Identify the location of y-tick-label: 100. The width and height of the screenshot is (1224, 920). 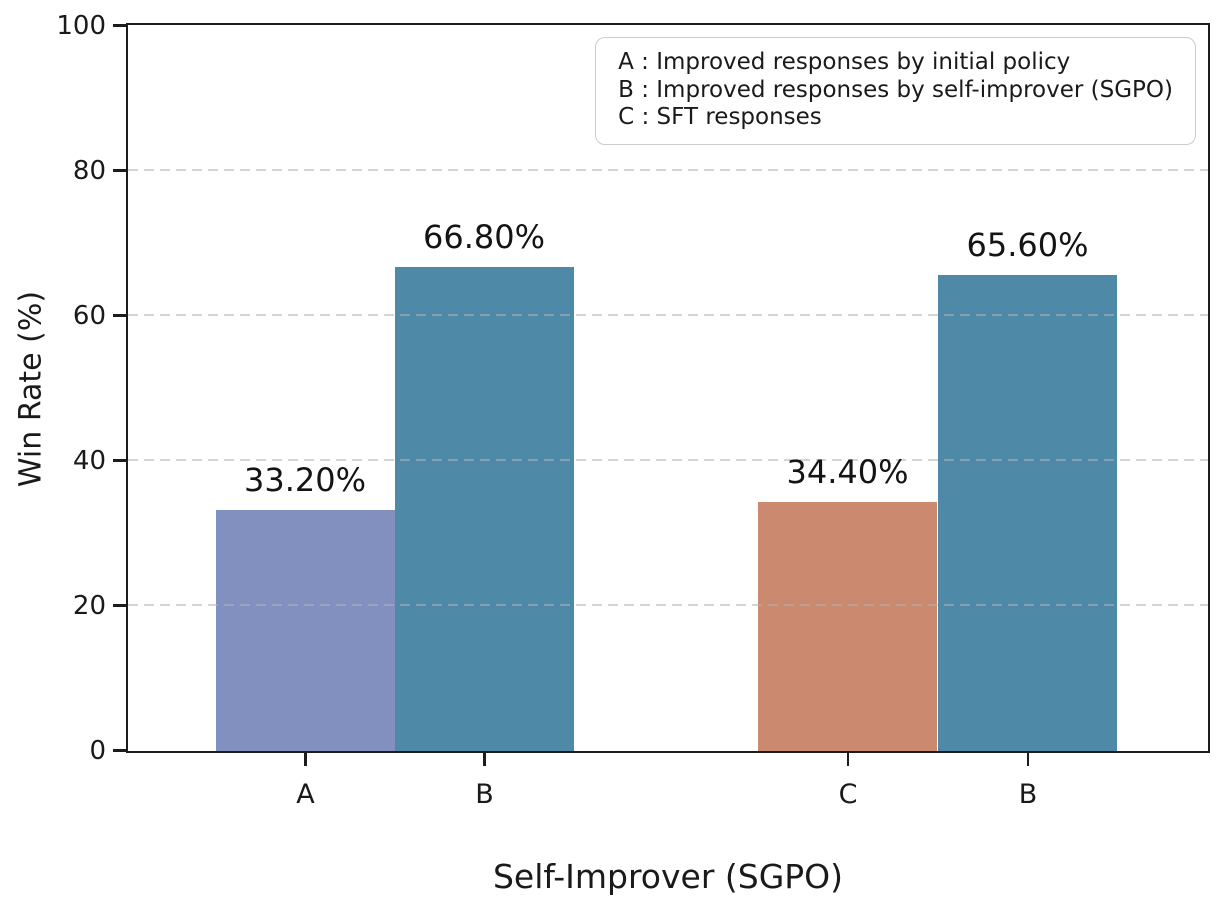
(81, 25).